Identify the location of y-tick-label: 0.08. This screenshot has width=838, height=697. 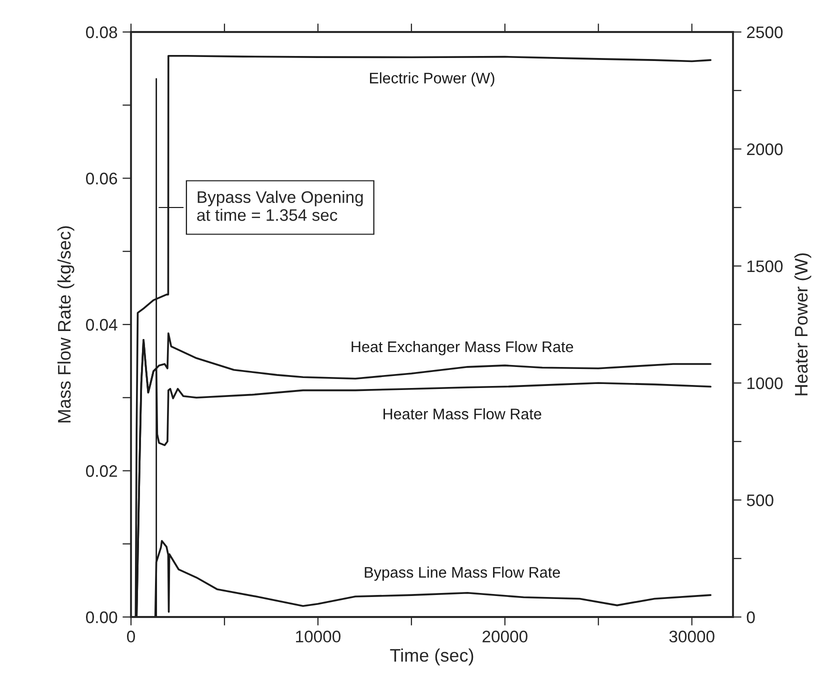
(102, 32).